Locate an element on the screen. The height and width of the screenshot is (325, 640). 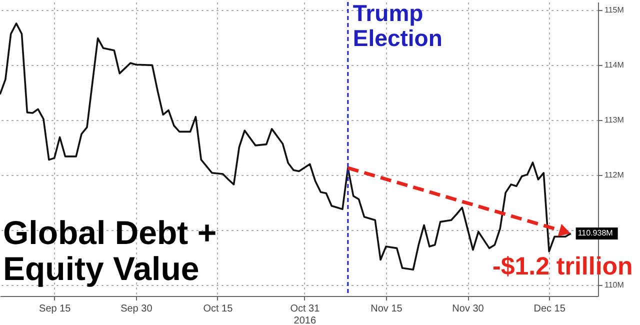
y-tick-label: 115M is located at coordinates (614, 10).